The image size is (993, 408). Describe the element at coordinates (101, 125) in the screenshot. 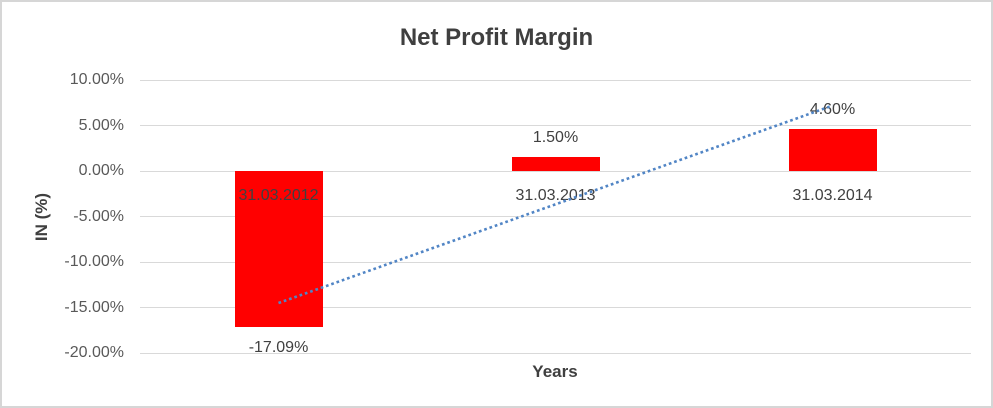

I see `y-axis-tick-label: 5.00%` at that location.